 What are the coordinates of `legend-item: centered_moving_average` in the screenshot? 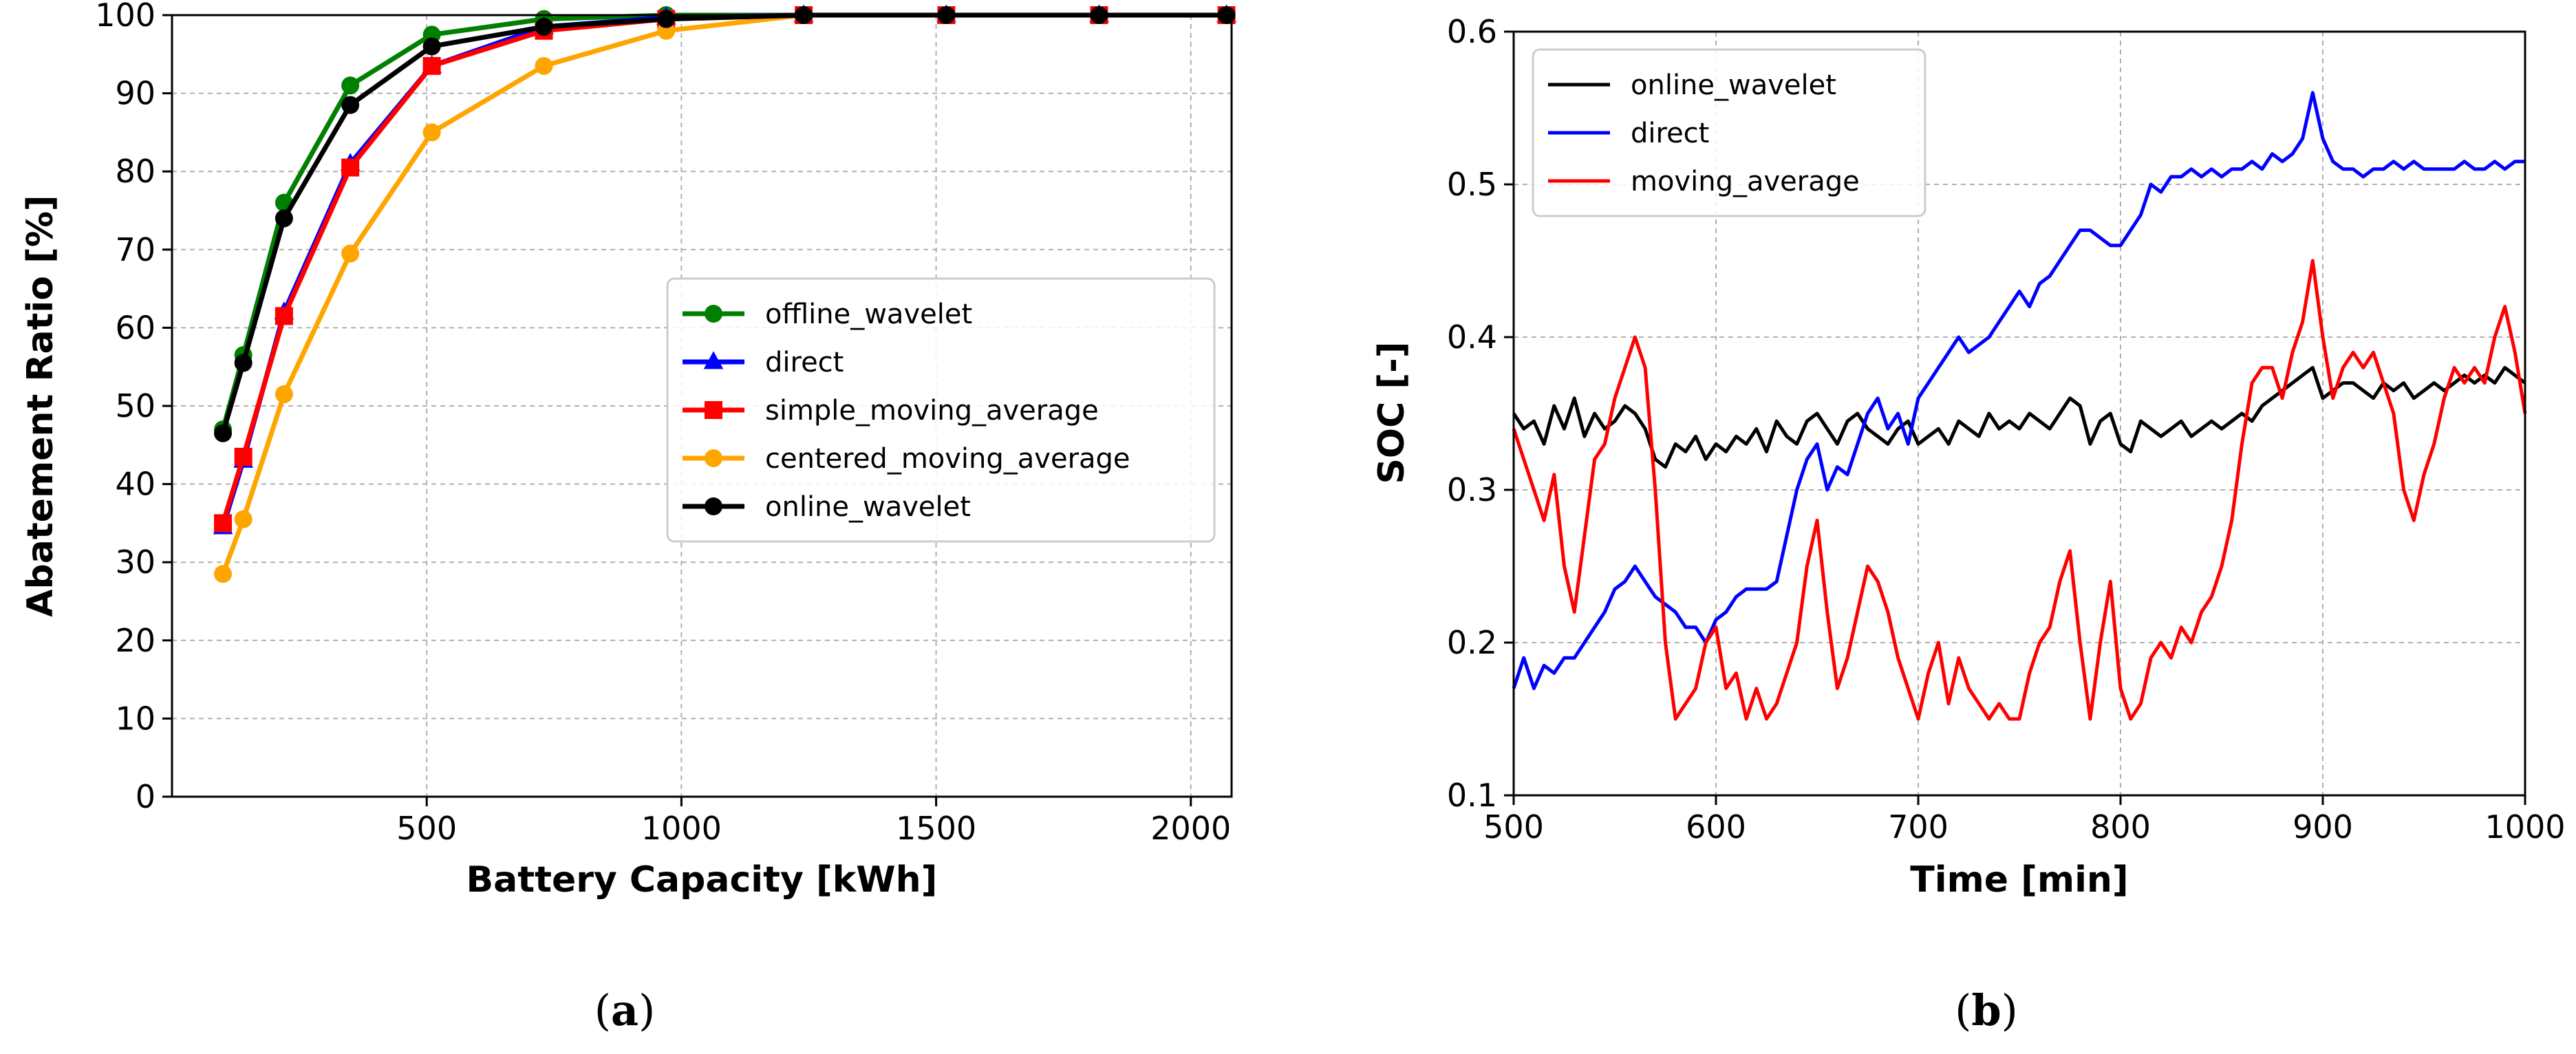 It's located at (906, 459).